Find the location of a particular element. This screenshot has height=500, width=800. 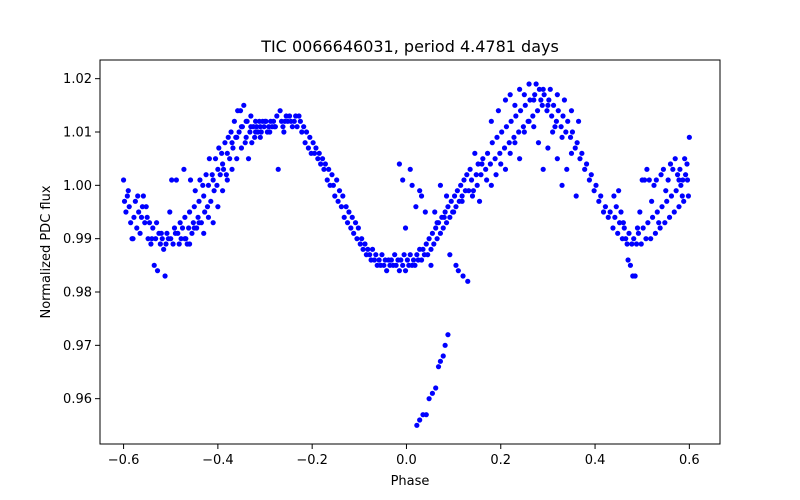

y-axis-ticks: 0.96 0.97 0.98 0.99 1.00 1.01 1.02 is located at coordinates (81, 239).